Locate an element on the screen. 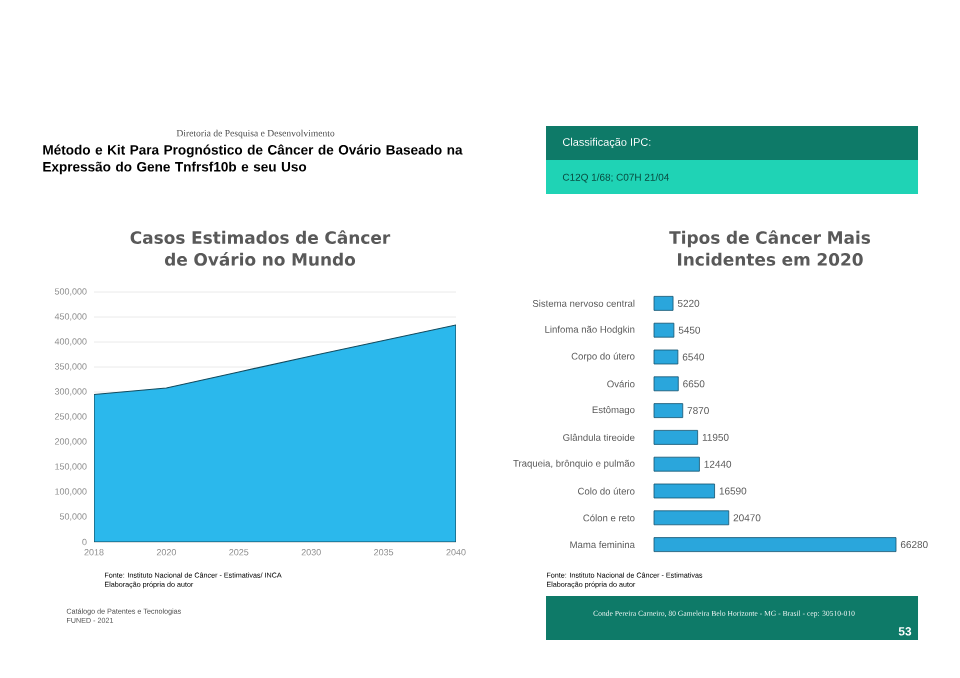 This screenshot has height=678, width=960. chart-title: Tipos de Câncer Mais Incidentes em 2020 is located at coordinates (770, 248).